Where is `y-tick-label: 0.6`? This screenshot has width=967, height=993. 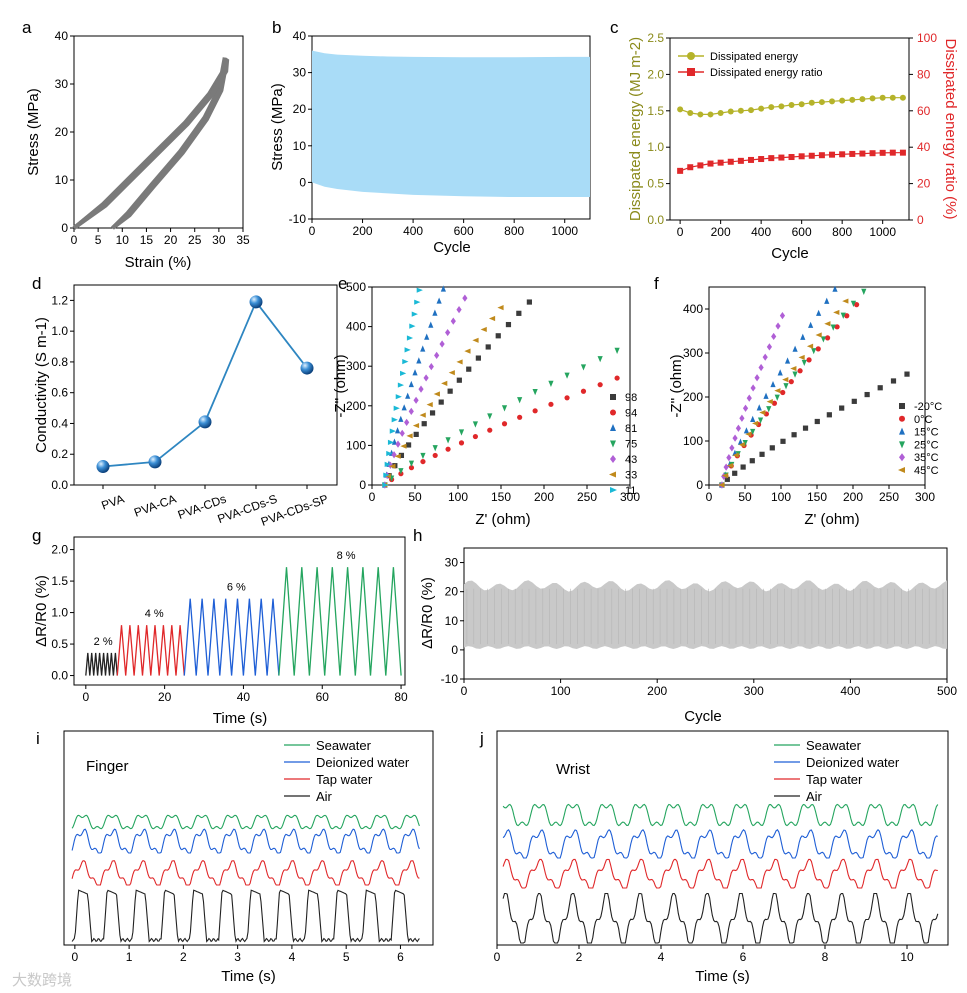 y-tick-label: 0.6 is located at coordinates (59, 393).